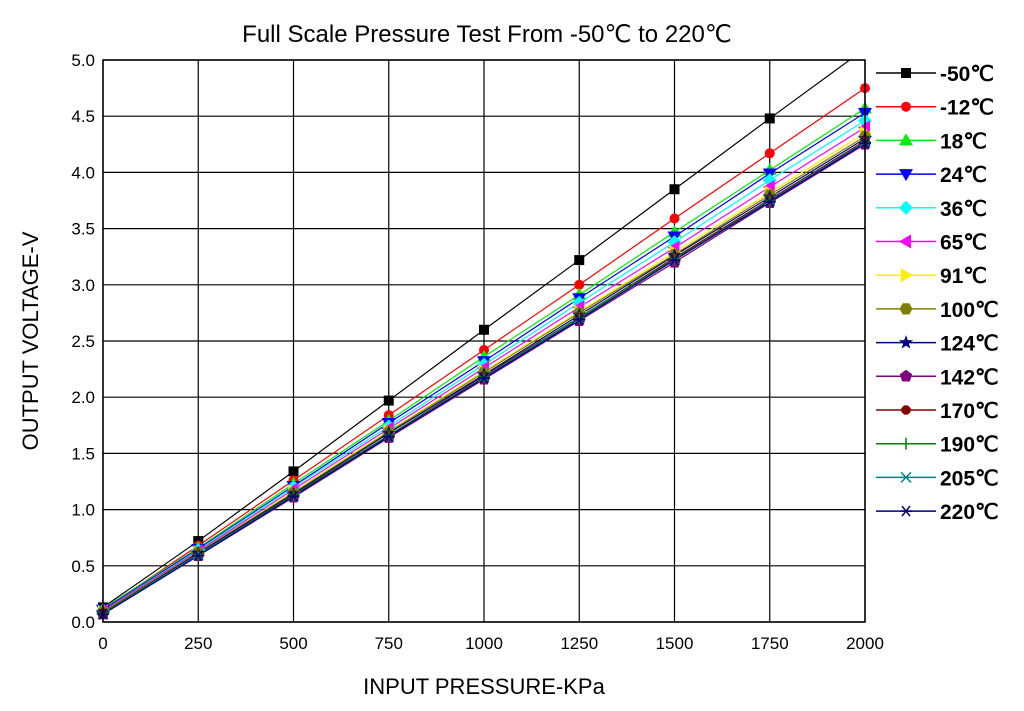  Describe the element at coordinates (963, 276) in the screenshot. I see `legend-label: 91℃` at that location.